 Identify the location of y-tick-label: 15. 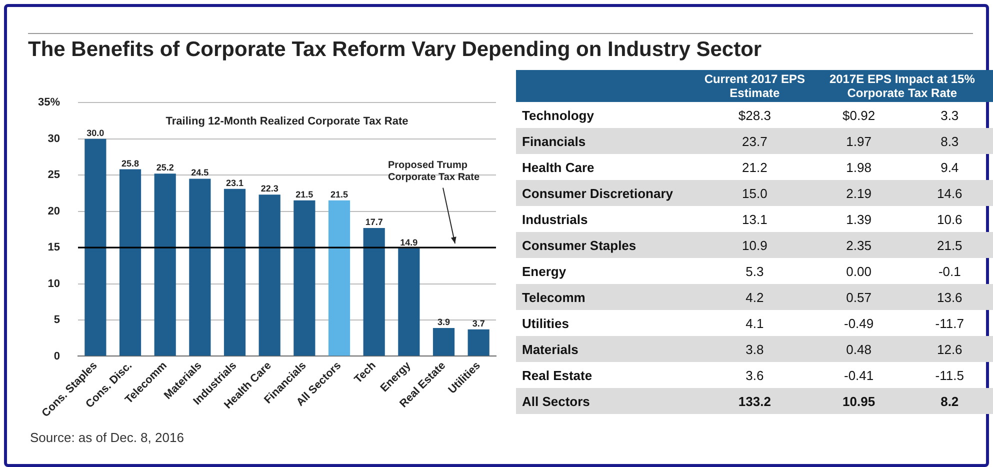
(54, 248).